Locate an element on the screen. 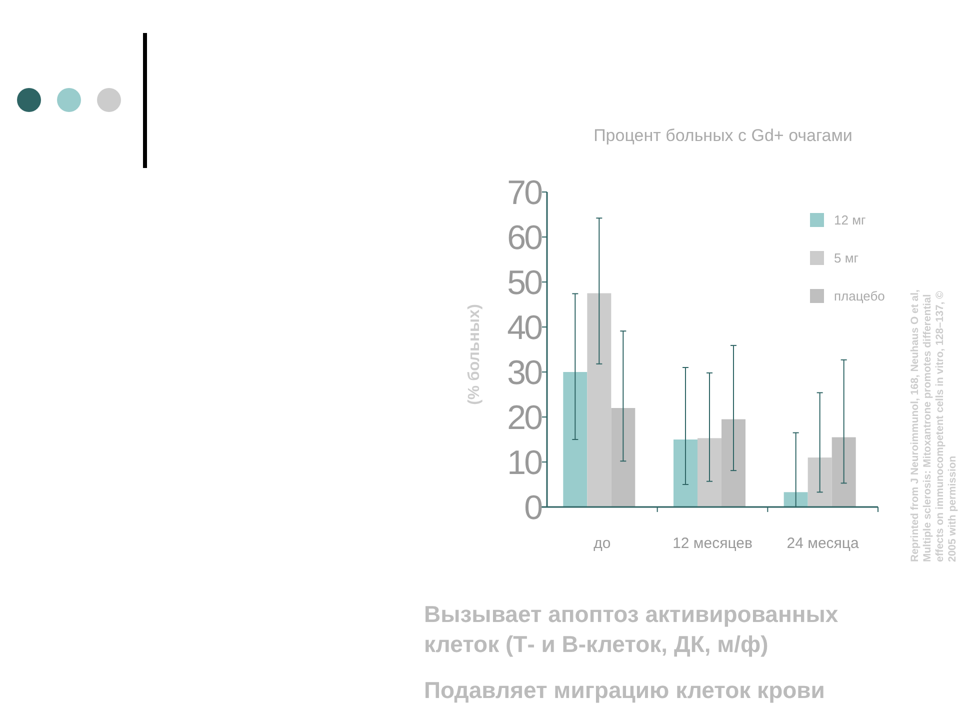 This screenshot has height=720, width=960. legend-label: плацебо is located at coordinates (859, 296).